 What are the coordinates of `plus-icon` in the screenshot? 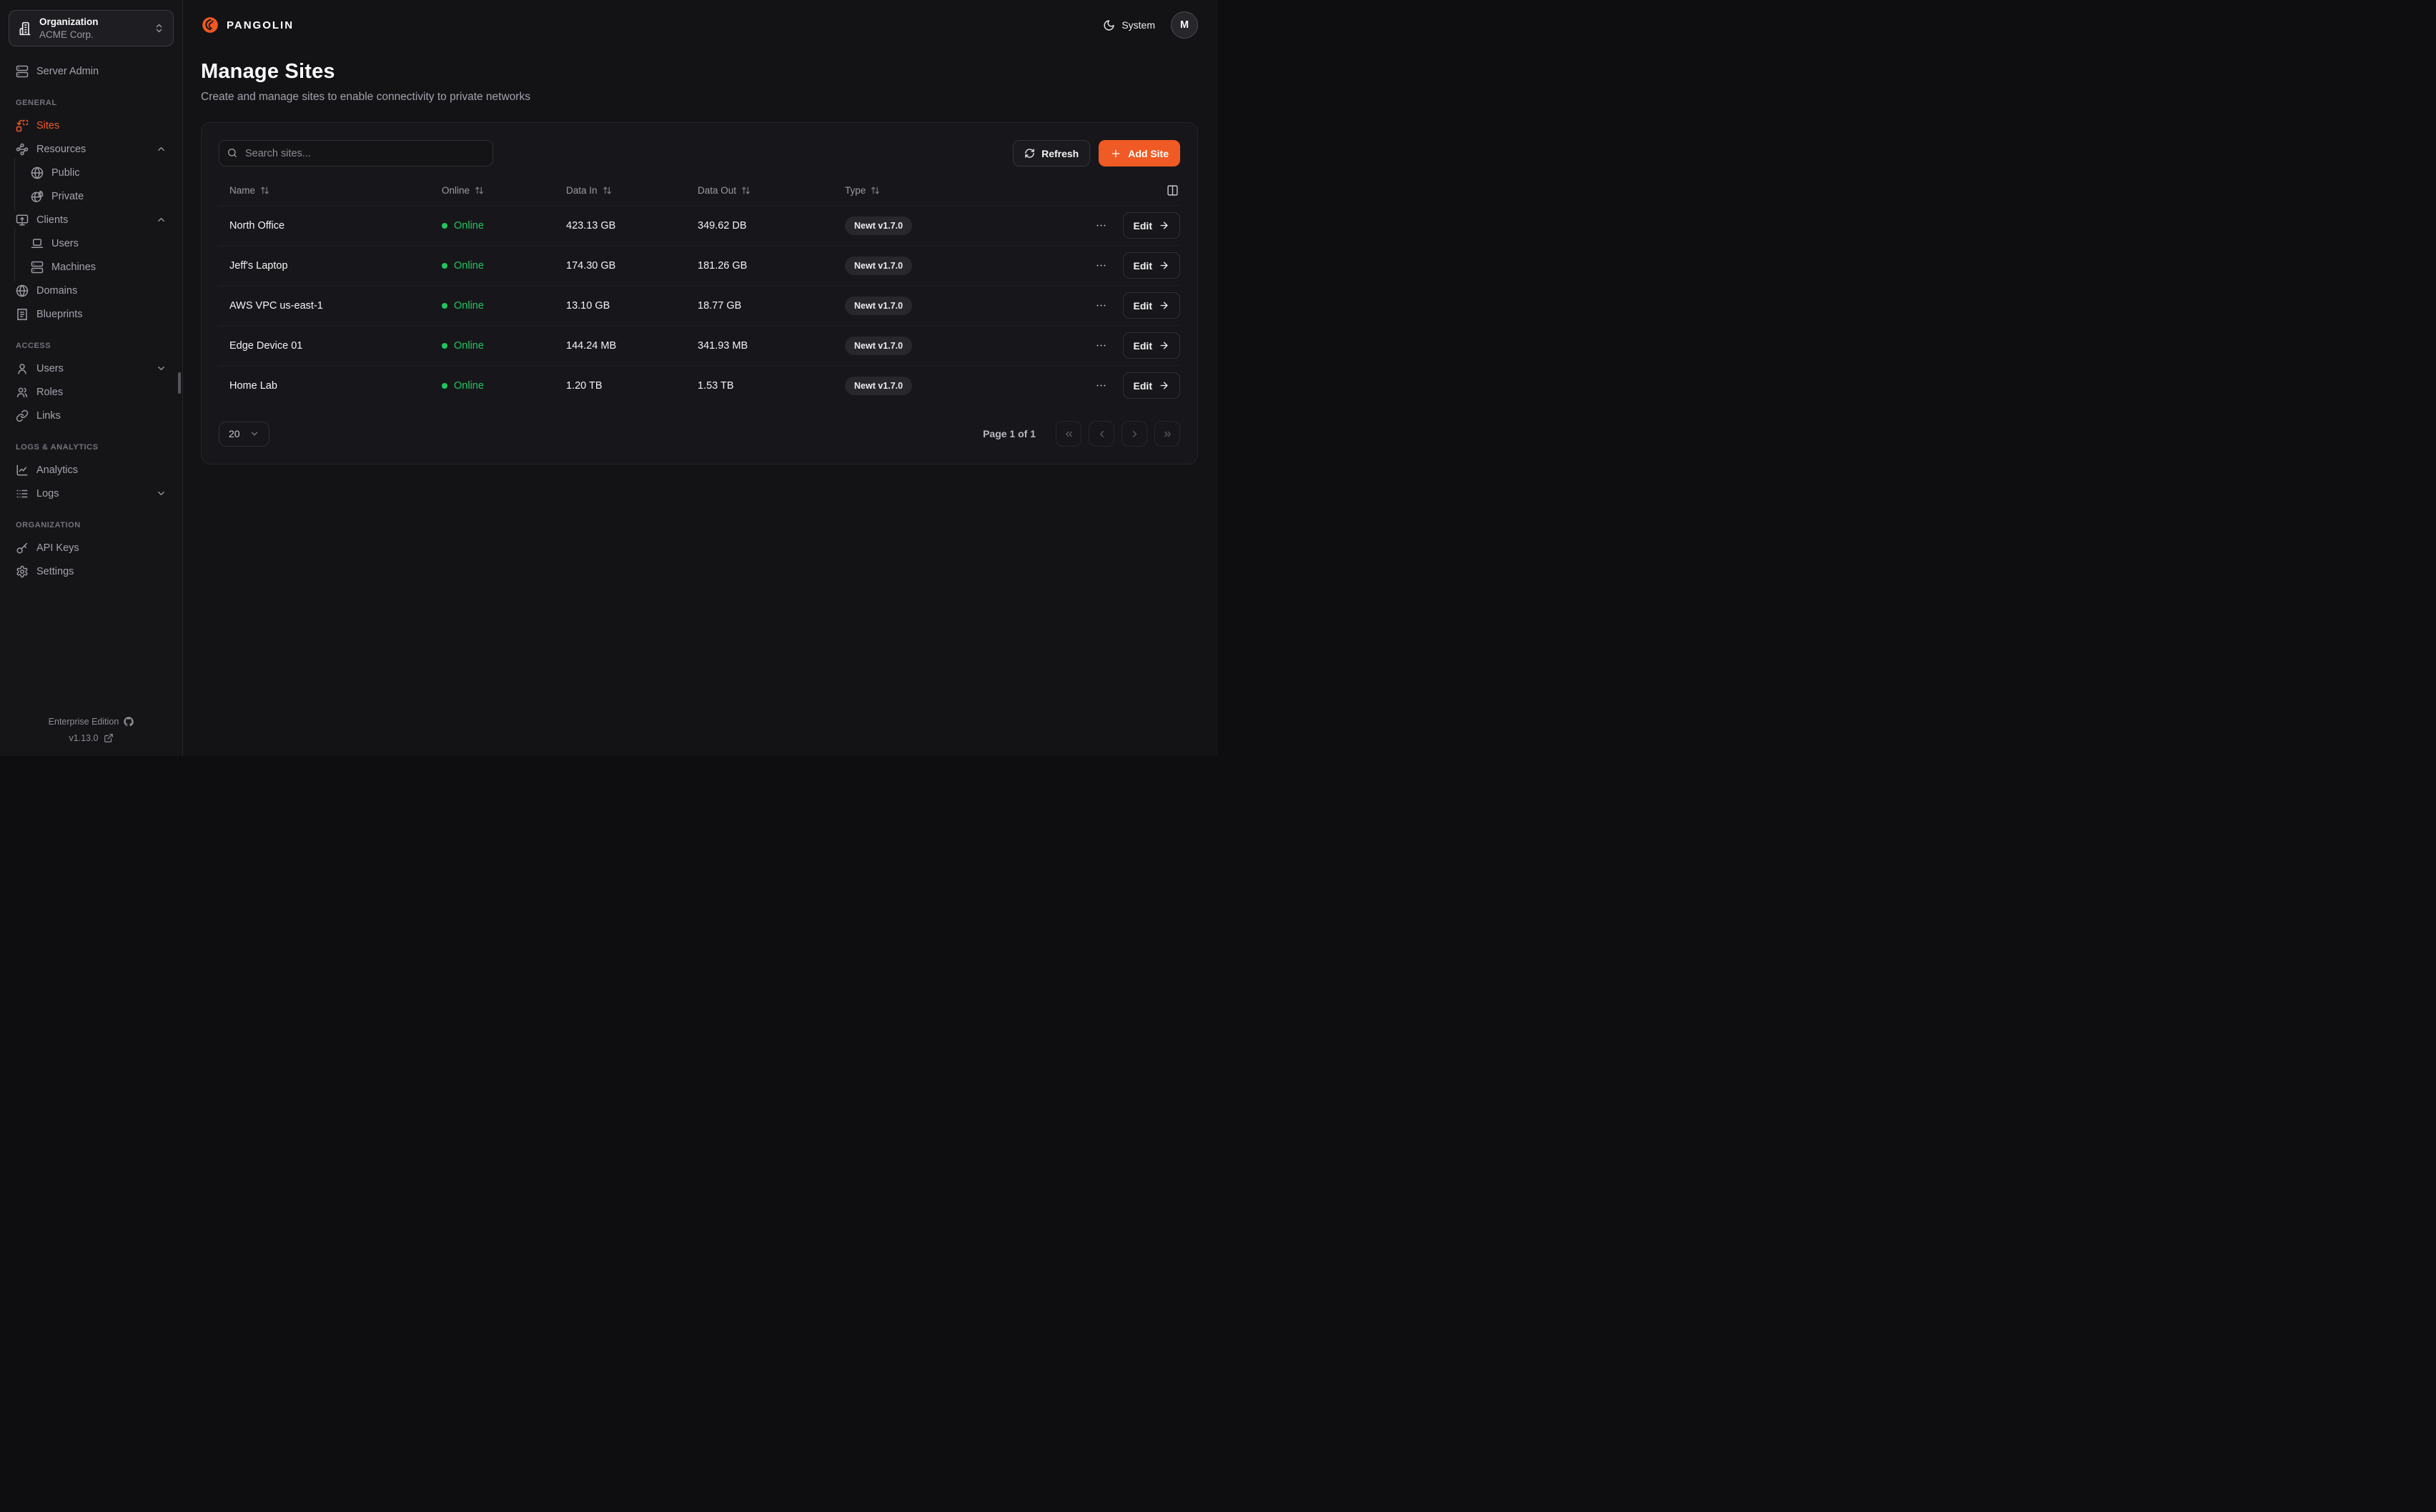 It's located at (1116, 154).